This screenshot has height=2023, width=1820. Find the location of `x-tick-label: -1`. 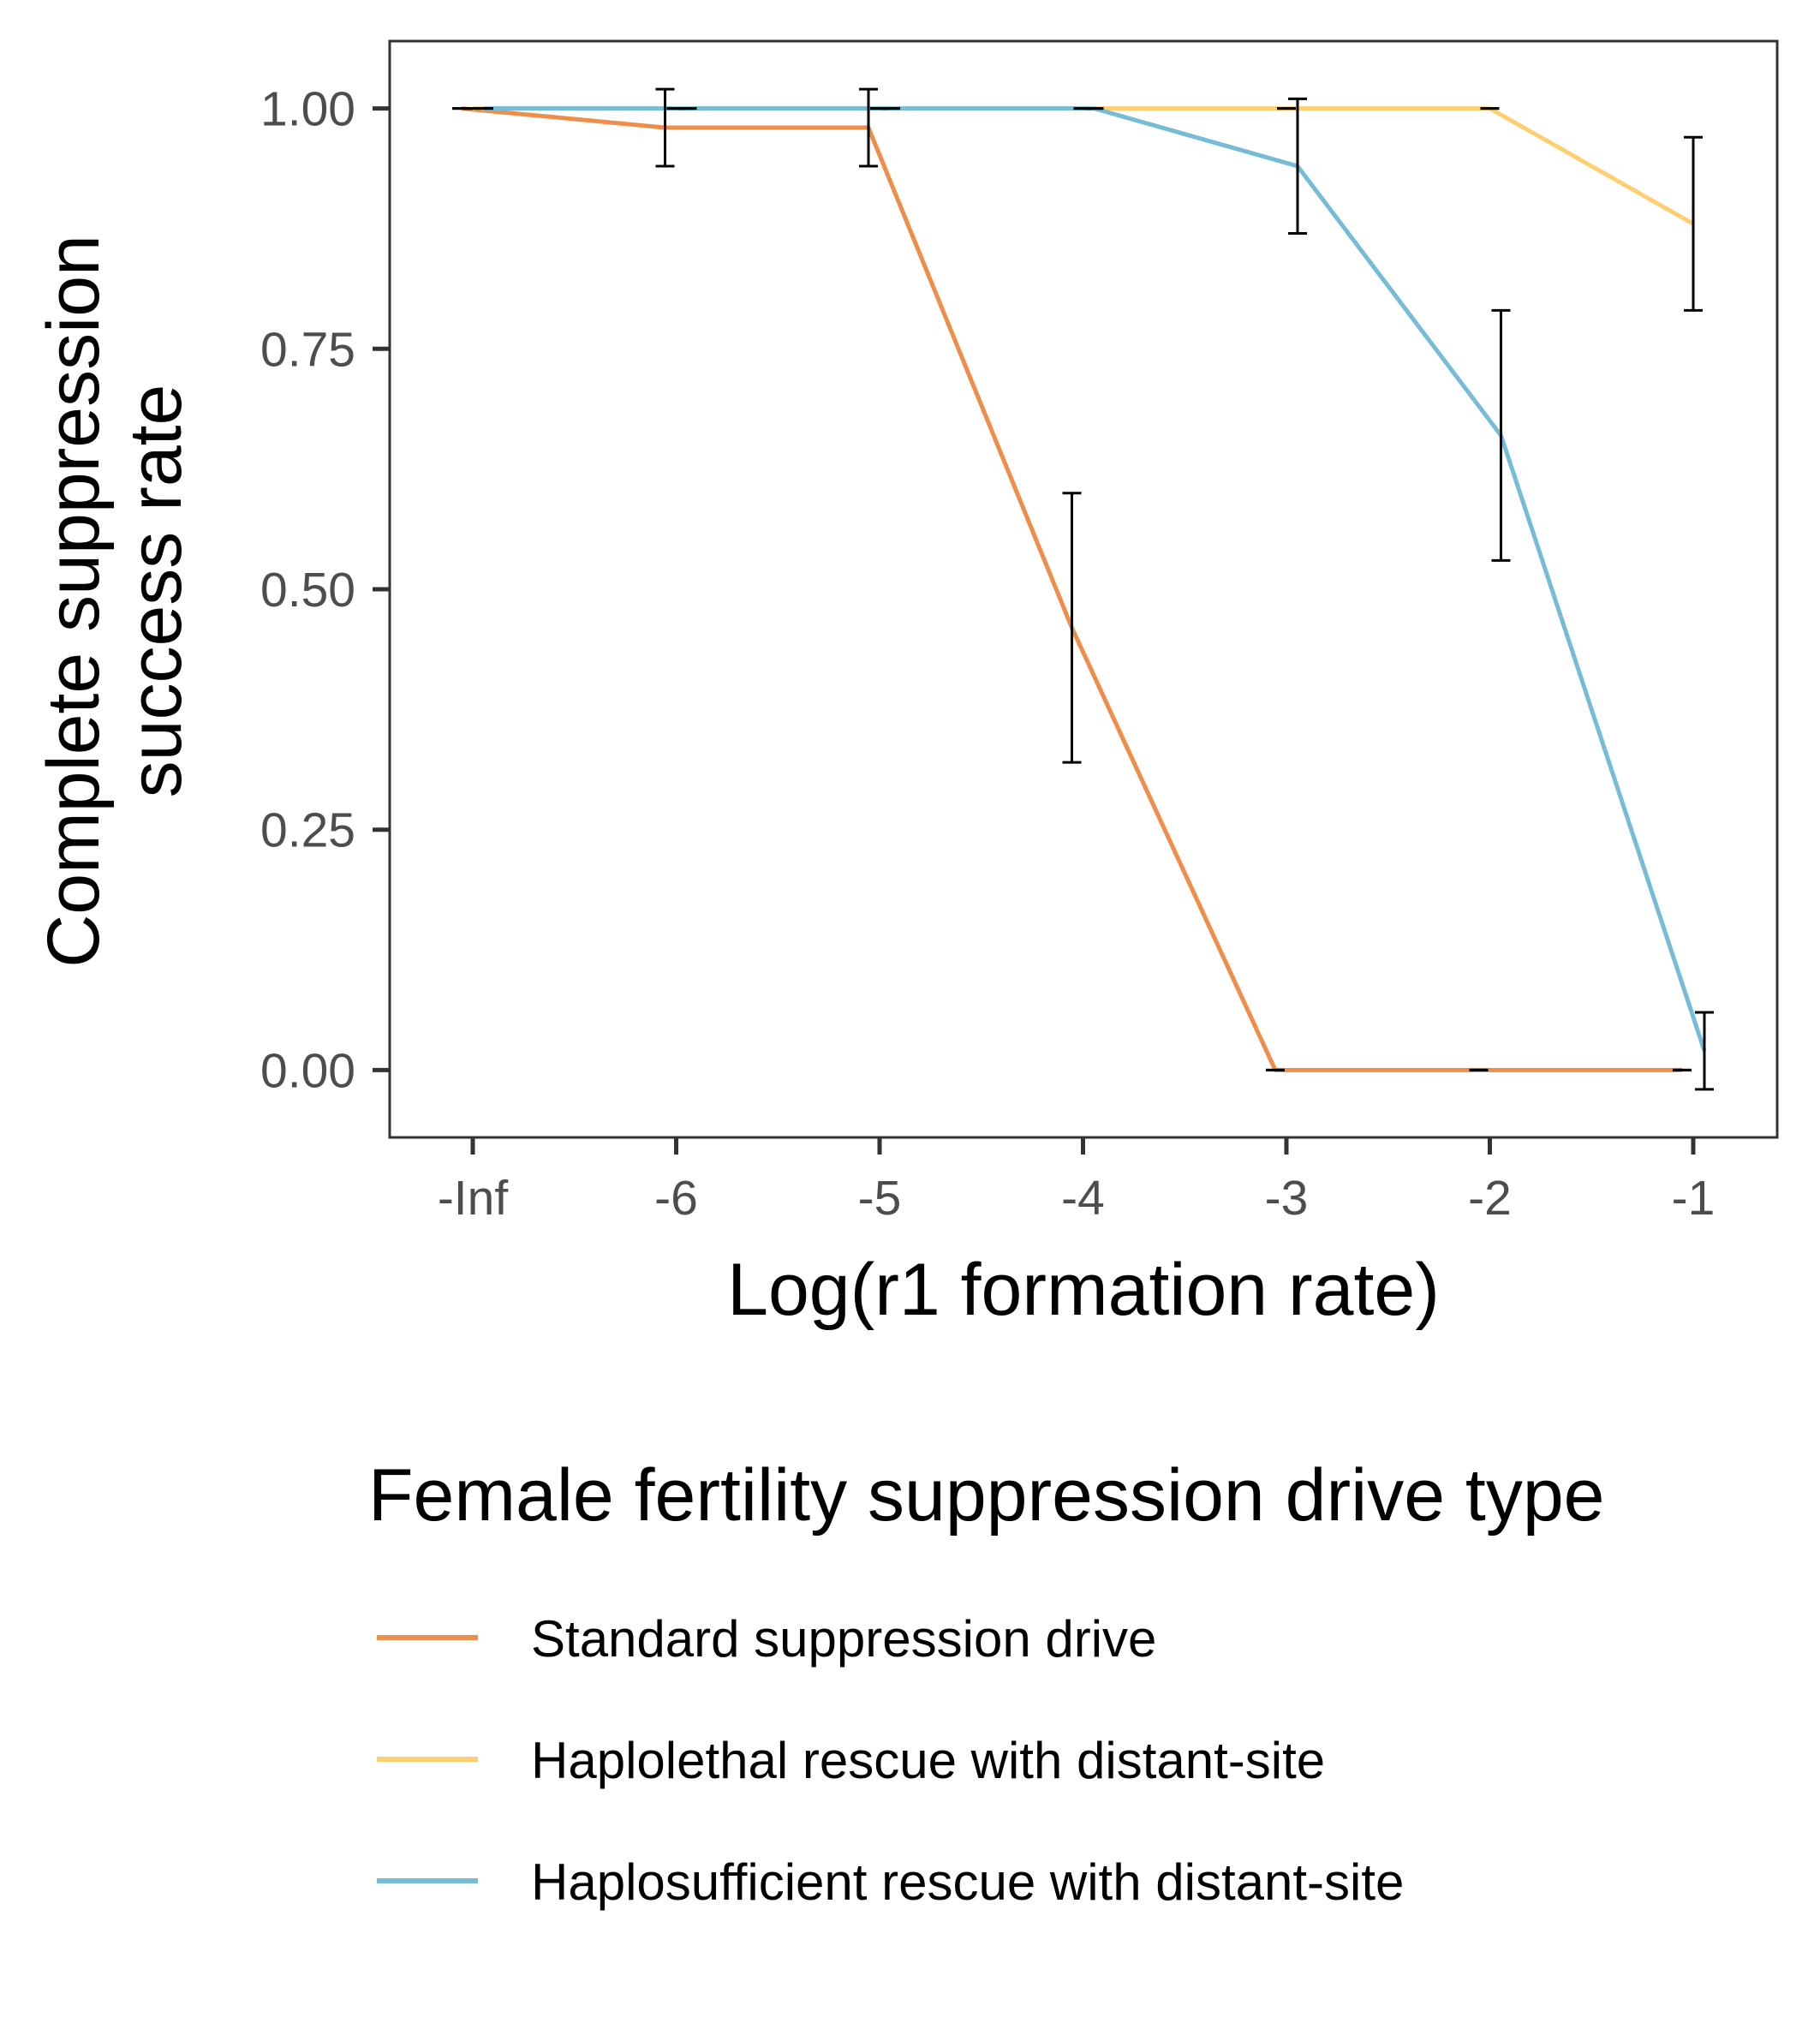

x-tick-label: -1 is located at coordinates (1694, 1198).